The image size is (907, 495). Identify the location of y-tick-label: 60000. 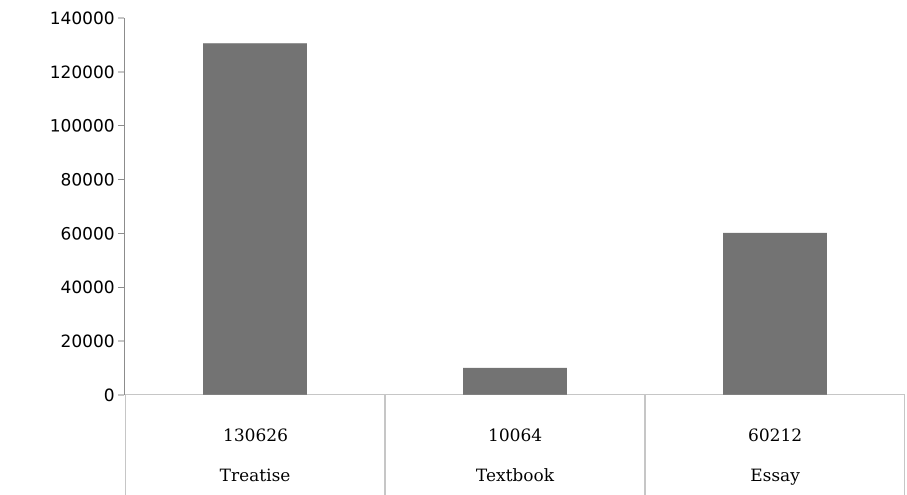
(87, 234).